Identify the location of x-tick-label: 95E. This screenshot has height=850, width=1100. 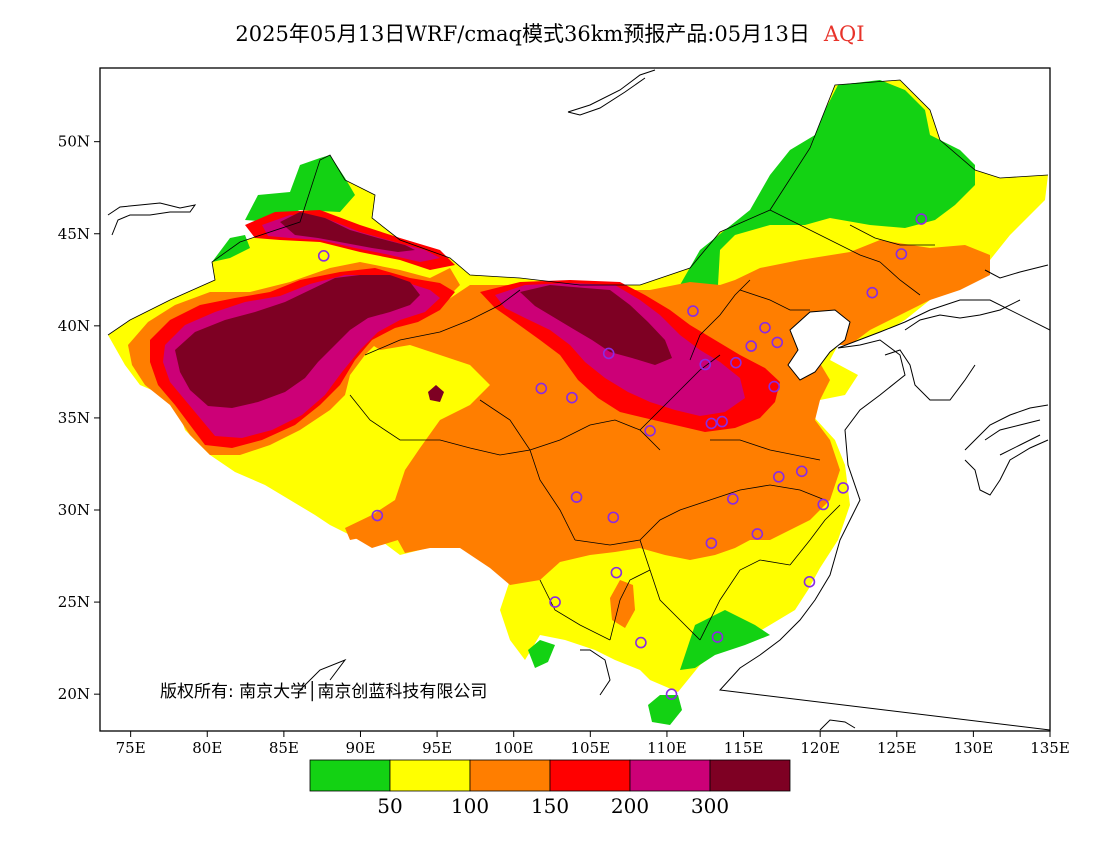
(437, 748).